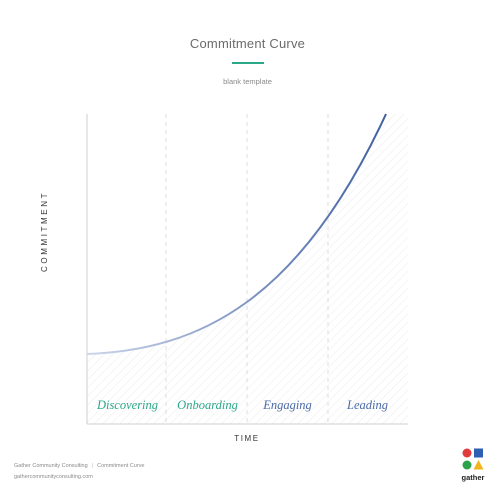 The image size is (495, 495). What do you see at coordinates (473, 459) in the screenshot?
I see `gather-logo-mark` at bounding box center [473, 459].